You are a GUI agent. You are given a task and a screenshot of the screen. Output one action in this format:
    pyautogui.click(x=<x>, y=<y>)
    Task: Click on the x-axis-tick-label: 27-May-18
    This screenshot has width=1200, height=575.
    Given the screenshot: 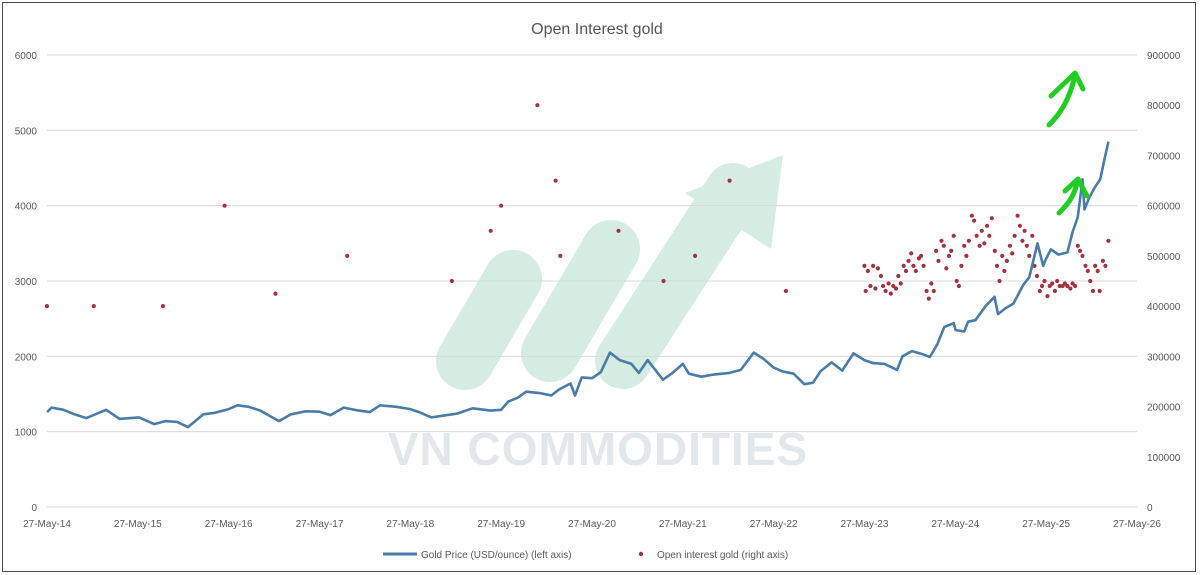 What is the action you would take?
    pyautogui.click(x=410, y=524)
    